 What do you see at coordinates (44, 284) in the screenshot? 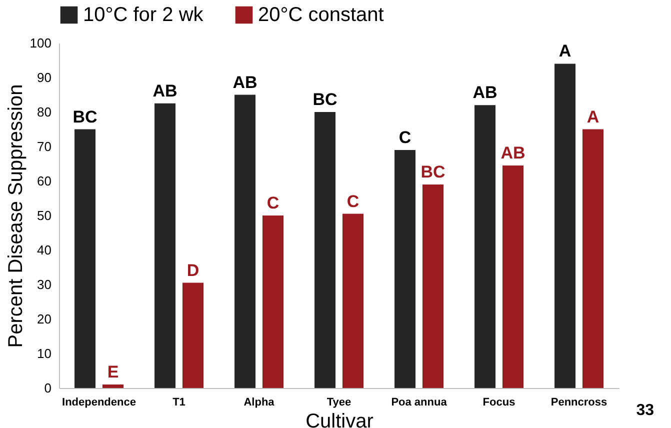
I see `y-tick-label: 30` at bounding box center [44, 284].